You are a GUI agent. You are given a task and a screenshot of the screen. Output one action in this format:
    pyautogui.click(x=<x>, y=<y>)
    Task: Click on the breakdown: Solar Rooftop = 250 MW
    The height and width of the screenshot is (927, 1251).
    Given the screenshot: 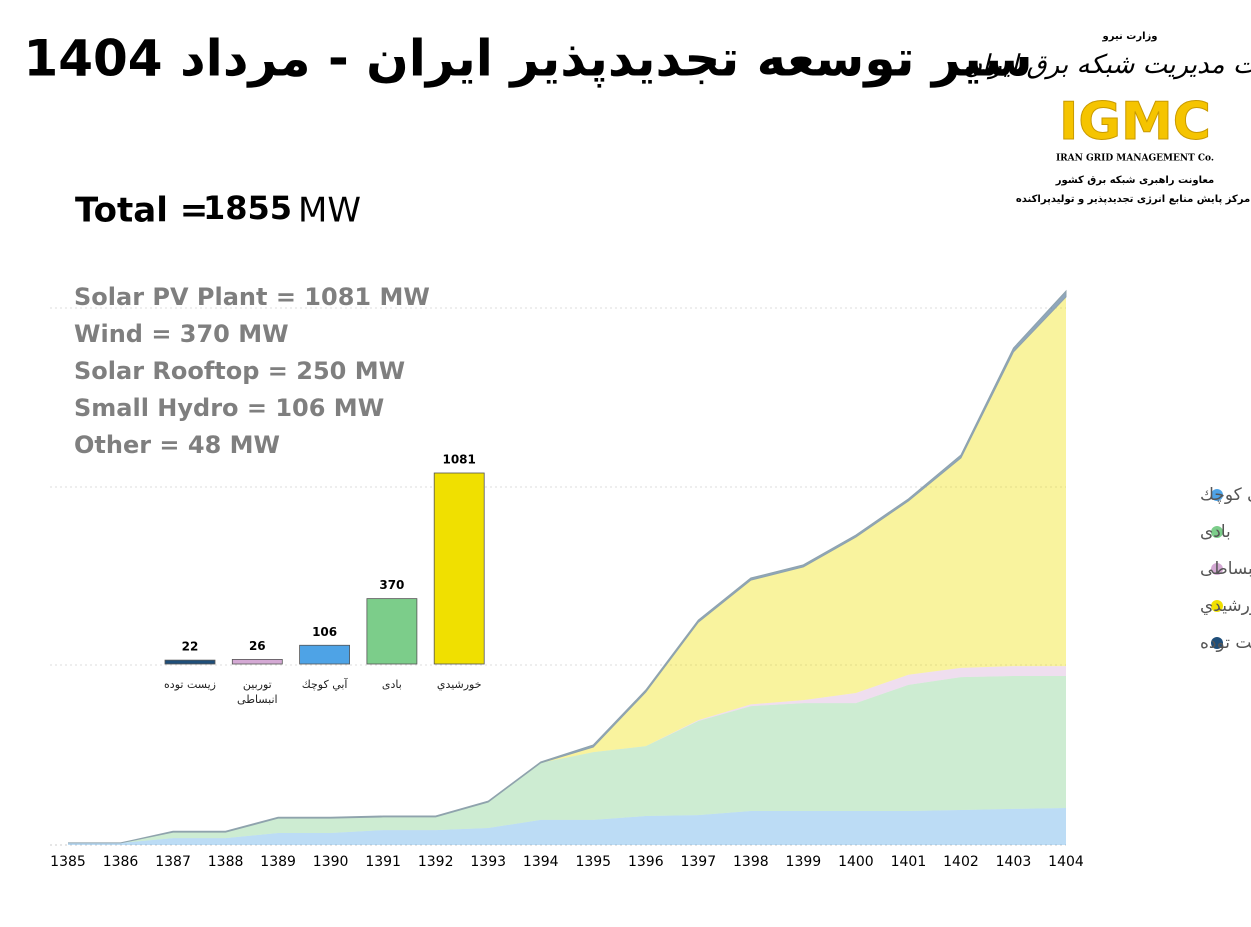 What is the action you would take?
    pyautogui.click(x=239, y=371)
    